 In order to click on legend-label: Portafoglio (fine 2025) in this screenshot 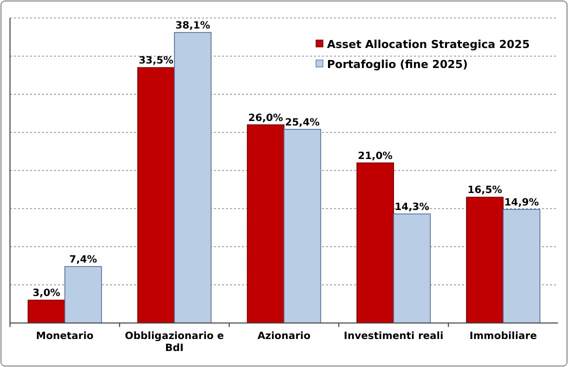, I will do `click(397, 64)`.